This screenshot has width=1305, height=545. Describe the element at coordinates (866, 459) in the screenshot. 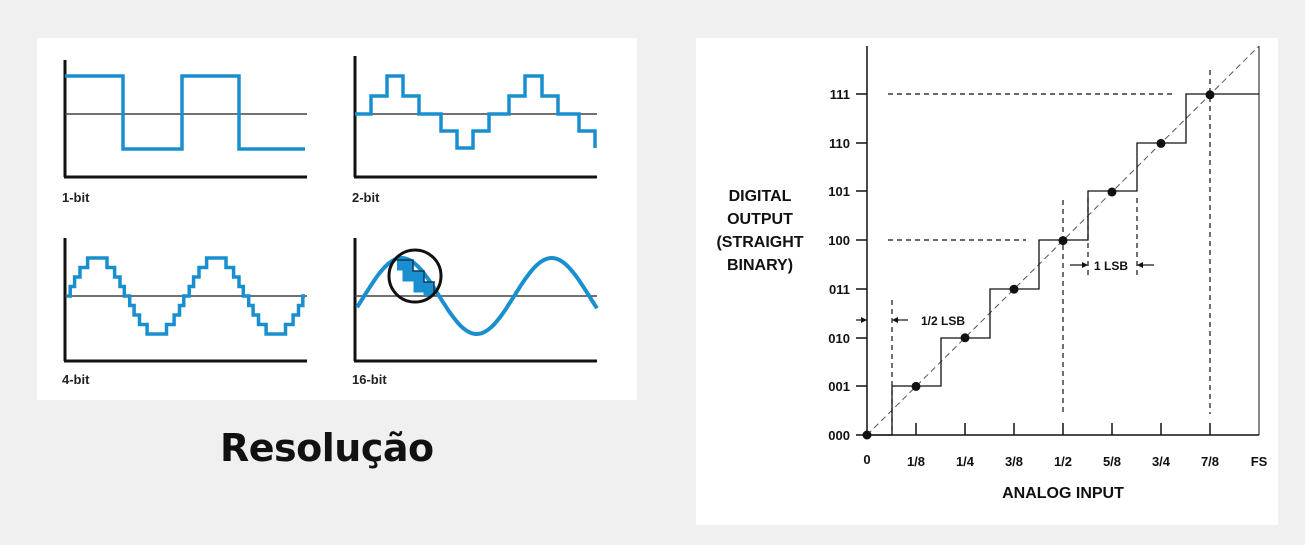

I see `x-tick-label-0: 0` at that location.